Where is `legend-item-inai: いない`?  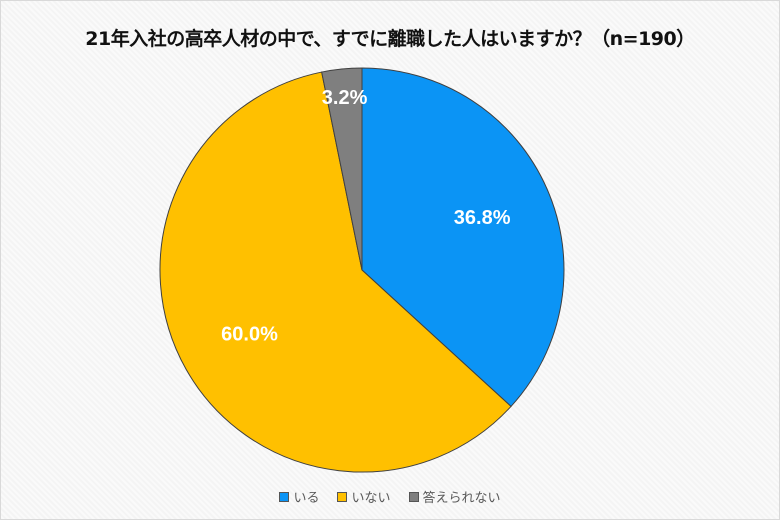 legend-item-inai: いない is located at coordinates (364, 496).